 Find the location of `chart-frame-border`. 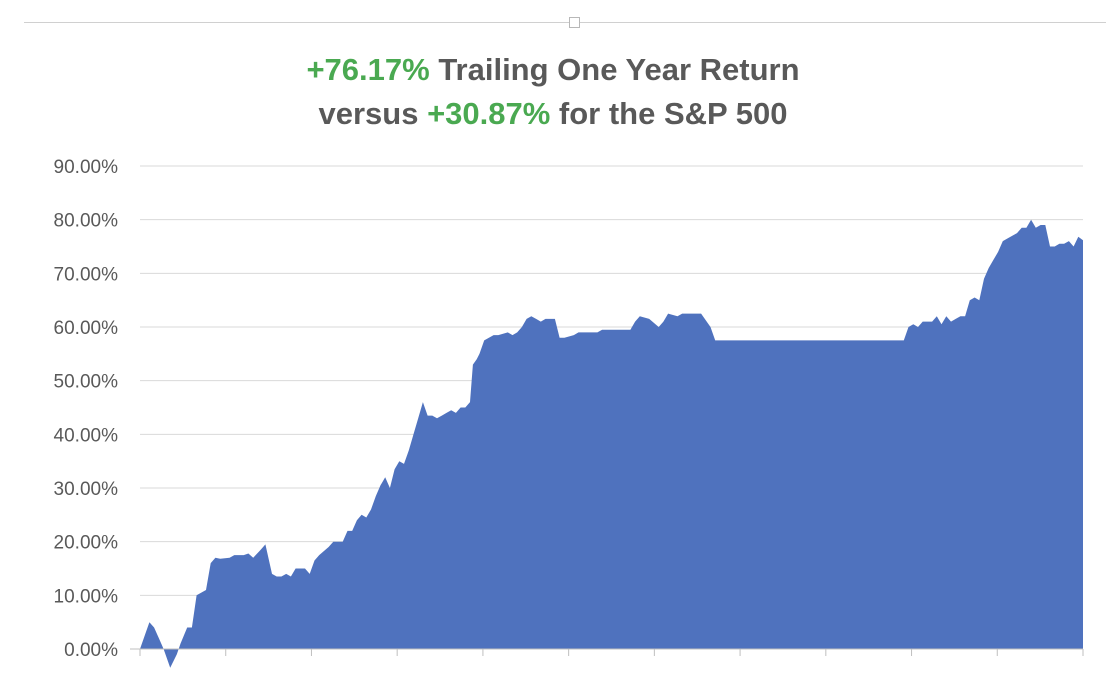

chart-frame-border is located at coordinates (565, 22).